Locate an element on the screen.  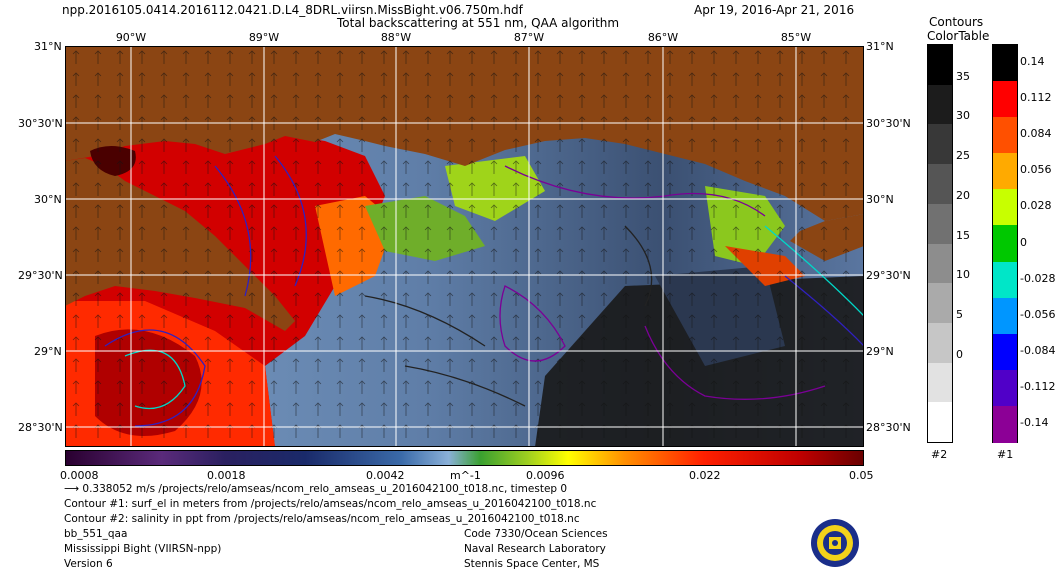
lat-label-right-31n: 31°N is located at coordinates (880, 46).